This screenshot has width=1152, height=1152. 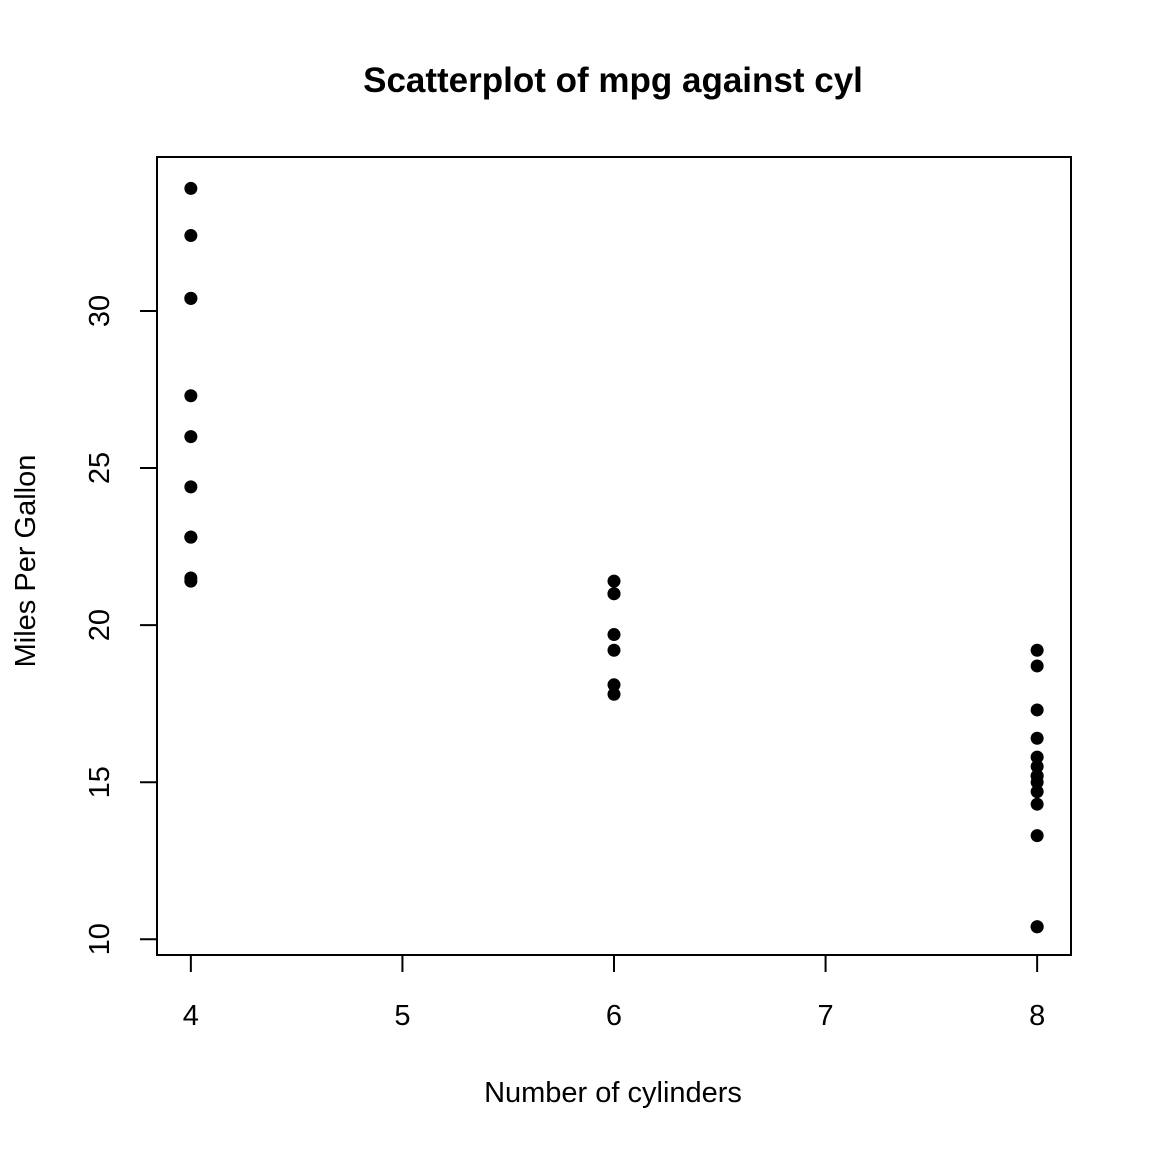 I want to click on x-tick-label: 8, so click(x=1037, y=1016).